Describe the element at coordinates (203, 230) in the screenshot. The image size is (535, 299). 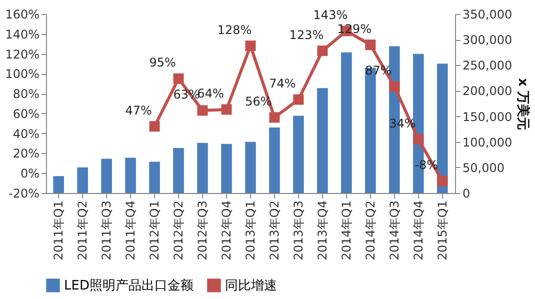
I see `x-tick-label: 2012年Q3` at that location.